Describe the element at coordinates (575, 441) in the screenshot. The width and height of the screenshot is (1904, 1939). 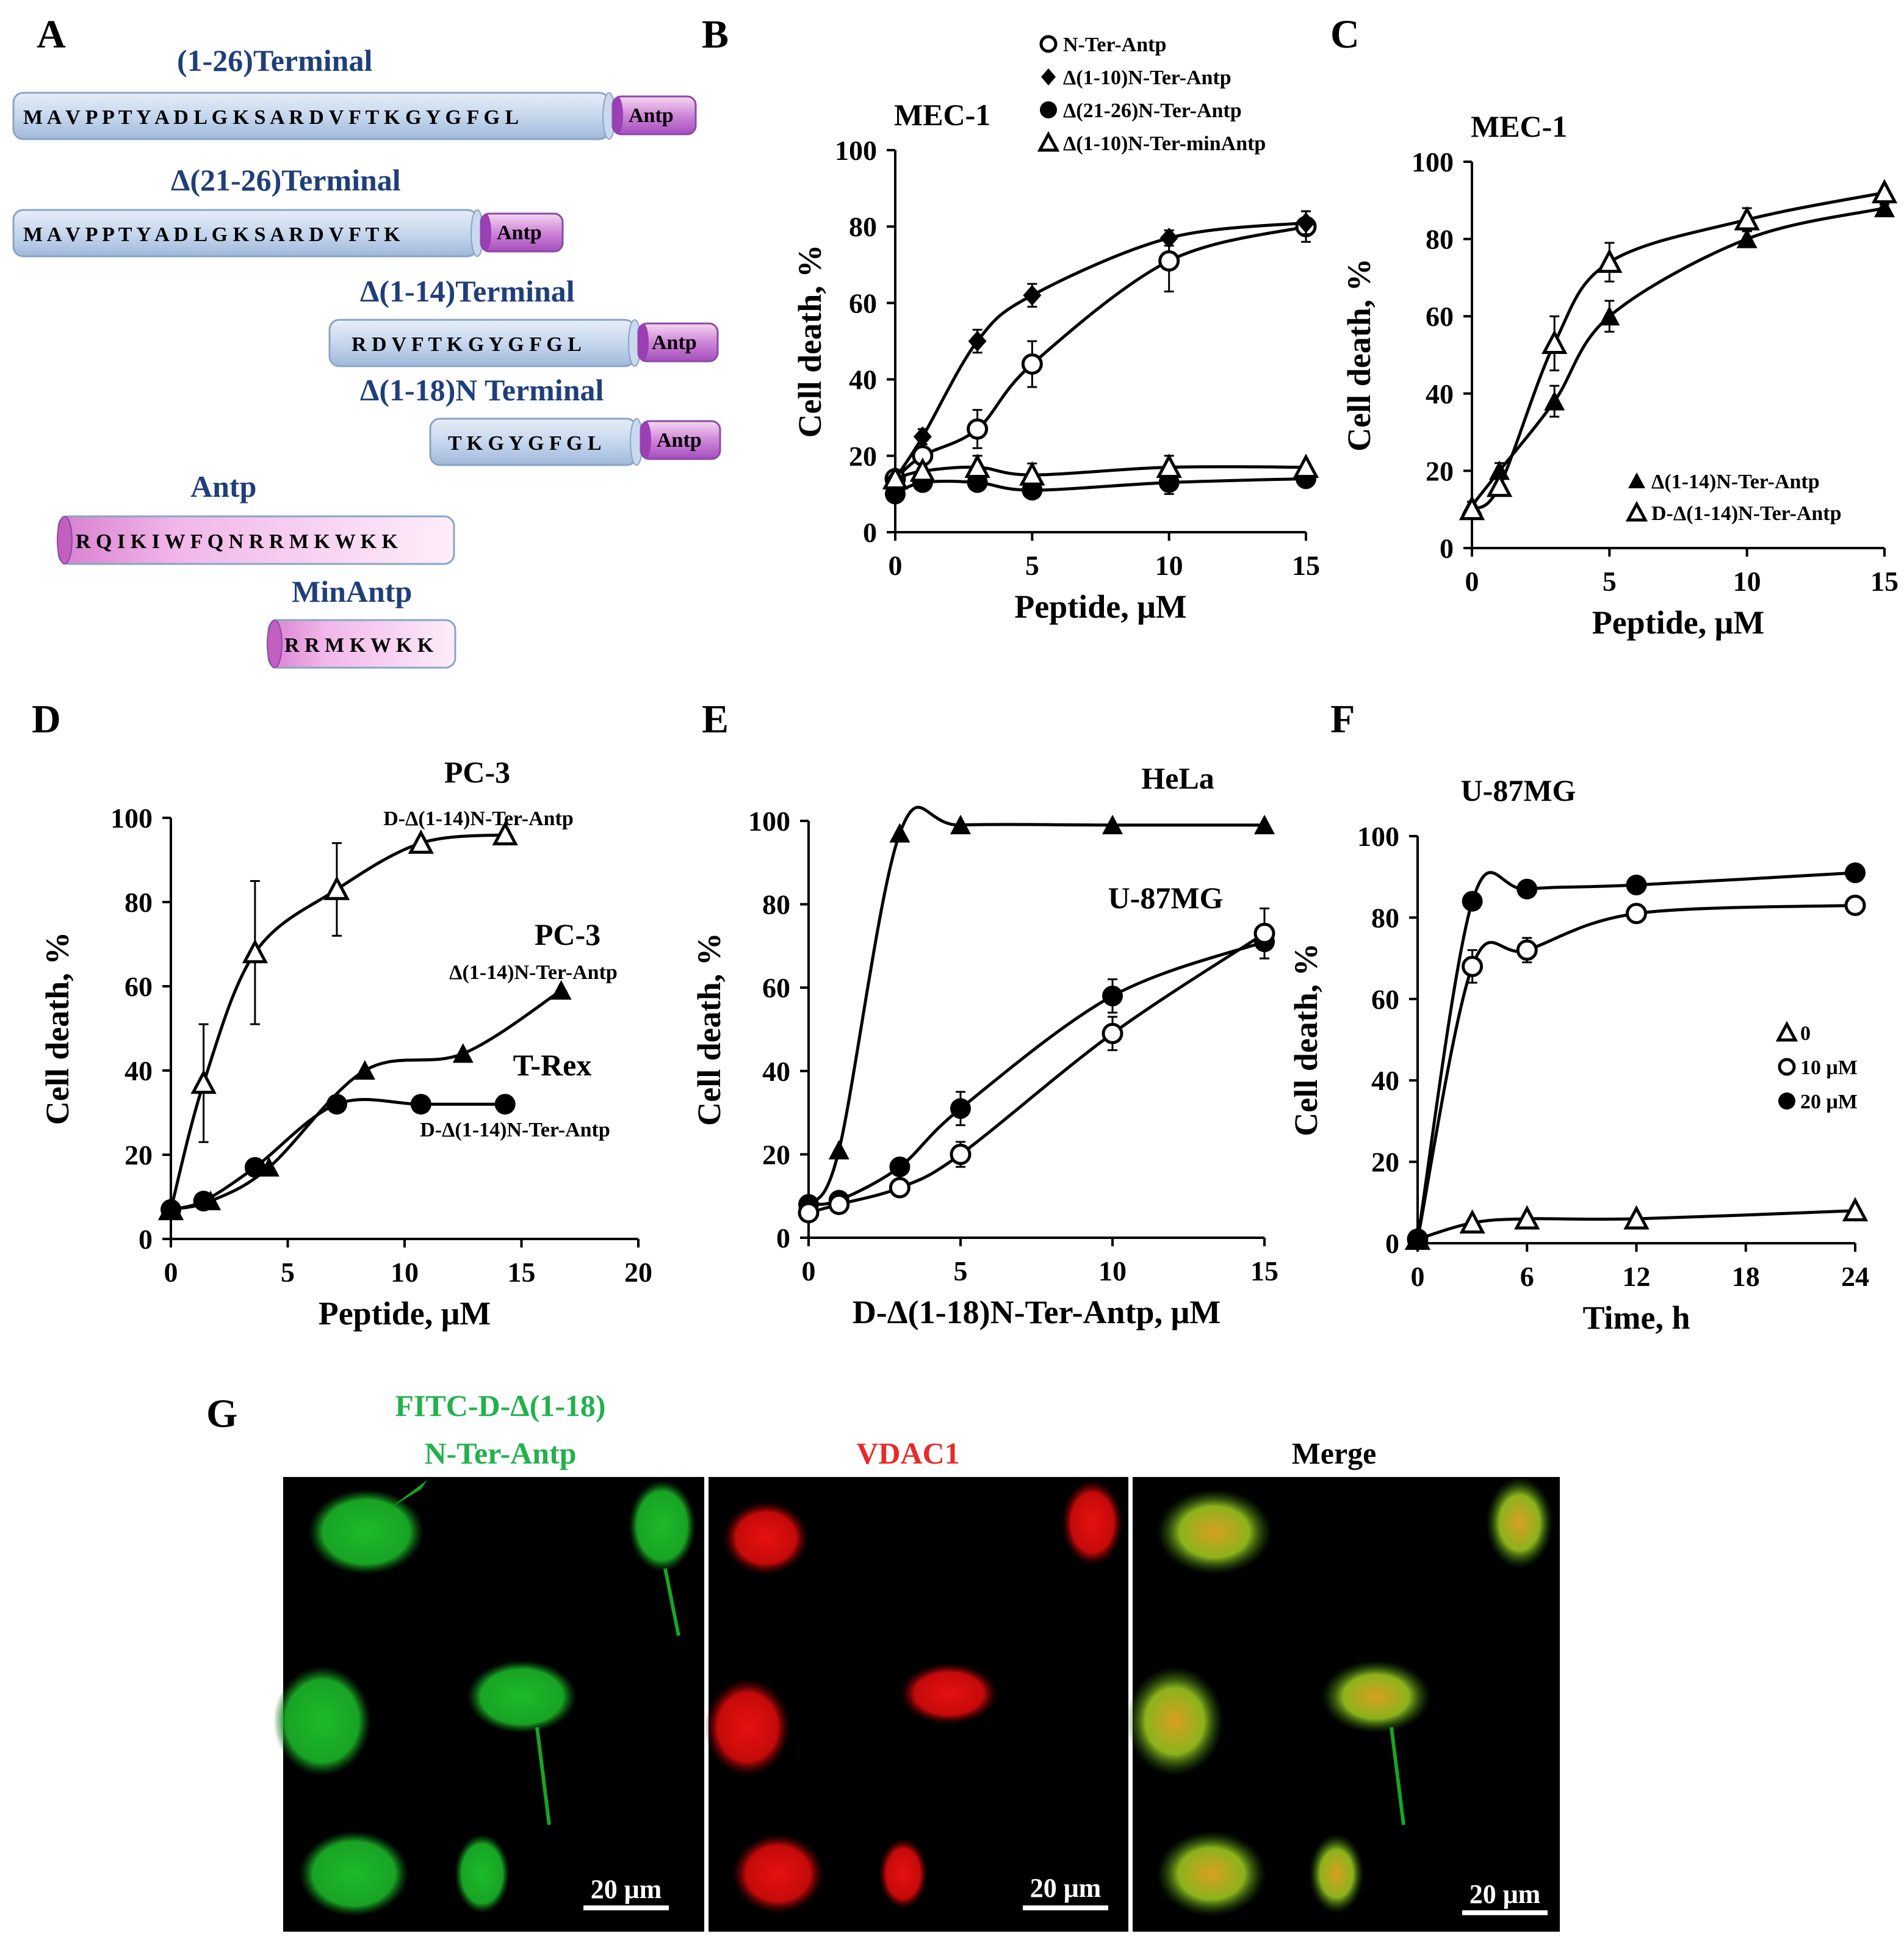
I see `peptide-bar-1-18: T K G Y G F G L Antp` at that location.